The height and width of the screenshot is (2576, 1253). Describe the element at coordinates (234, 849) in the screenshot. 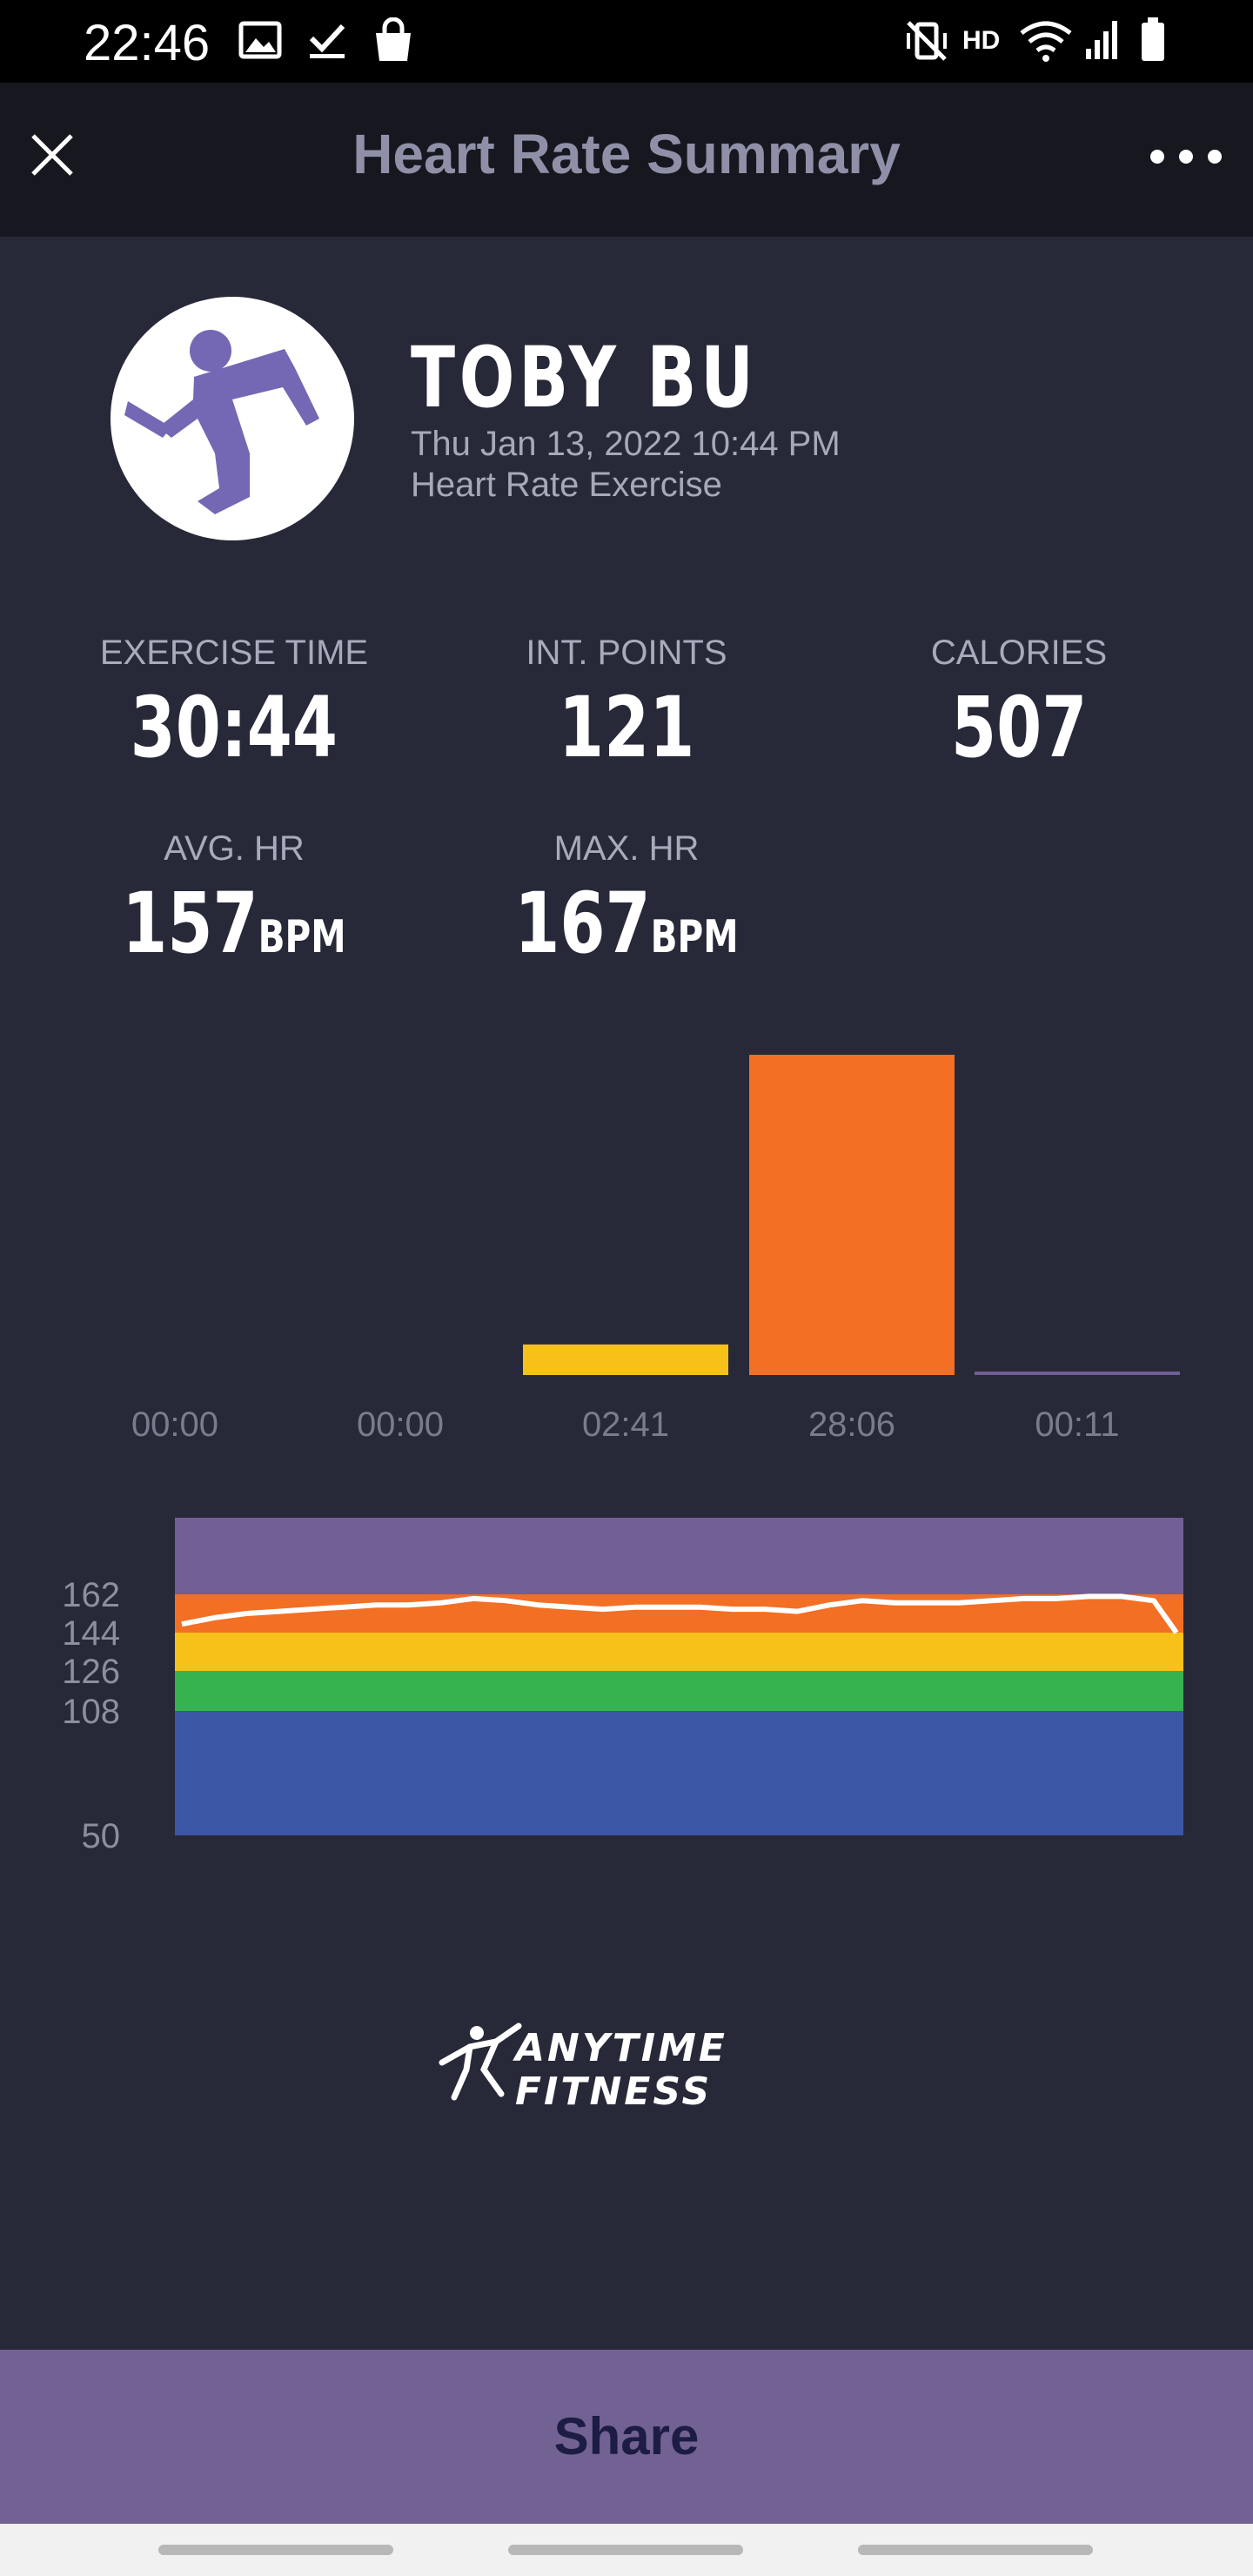

I see `avg-hr-label: AVG. HR` at that location.